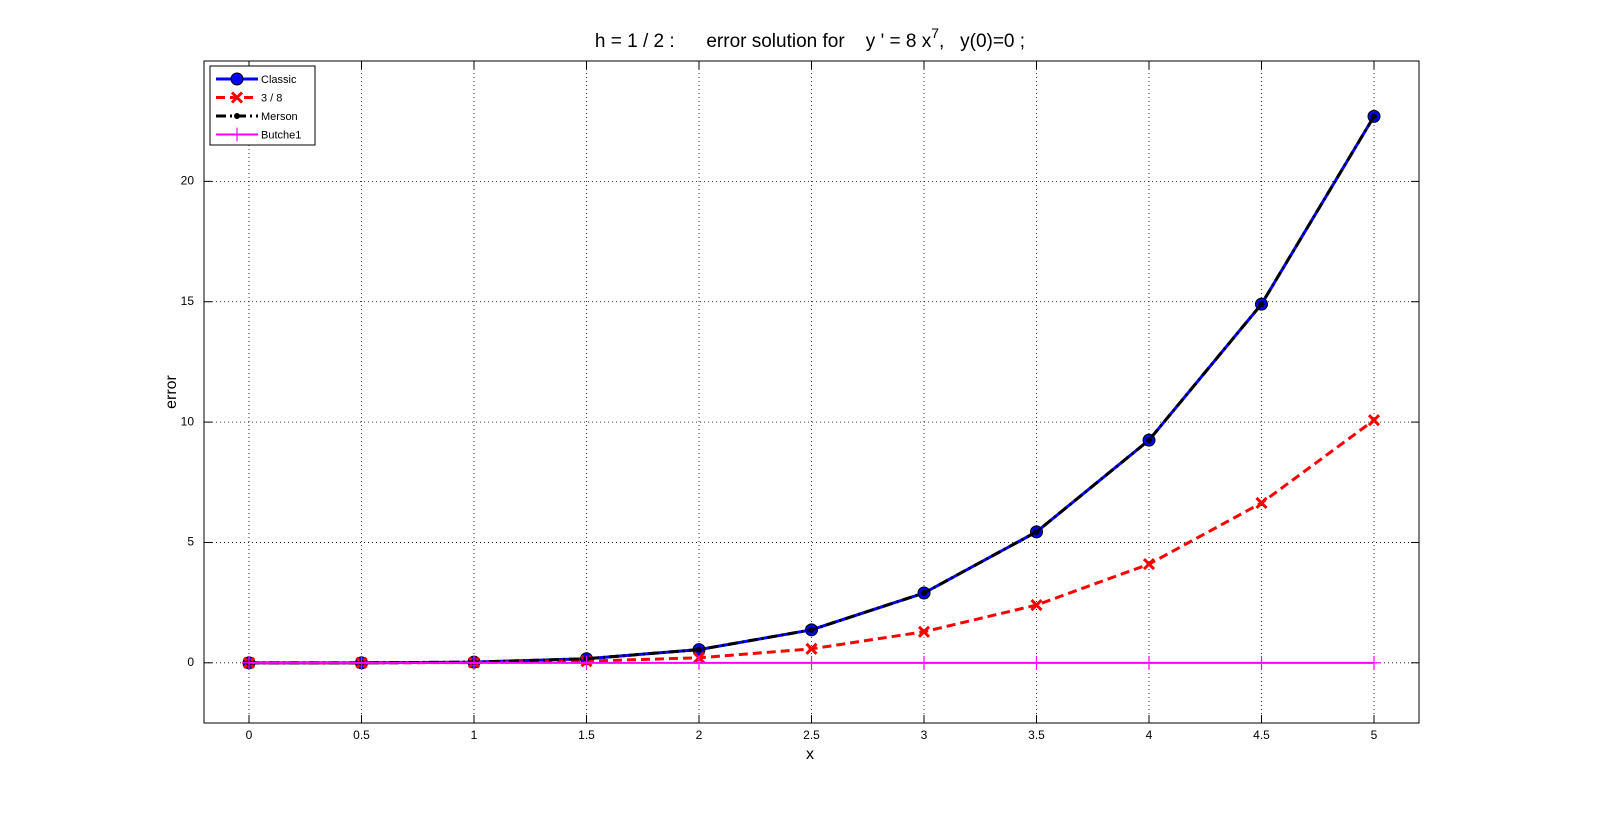 This screenshot has width=1601, height=829. What do you see at coordinates (935, 33) in the screenshot?
I see `title-superscript: 7` at bounding box center [935, 33].